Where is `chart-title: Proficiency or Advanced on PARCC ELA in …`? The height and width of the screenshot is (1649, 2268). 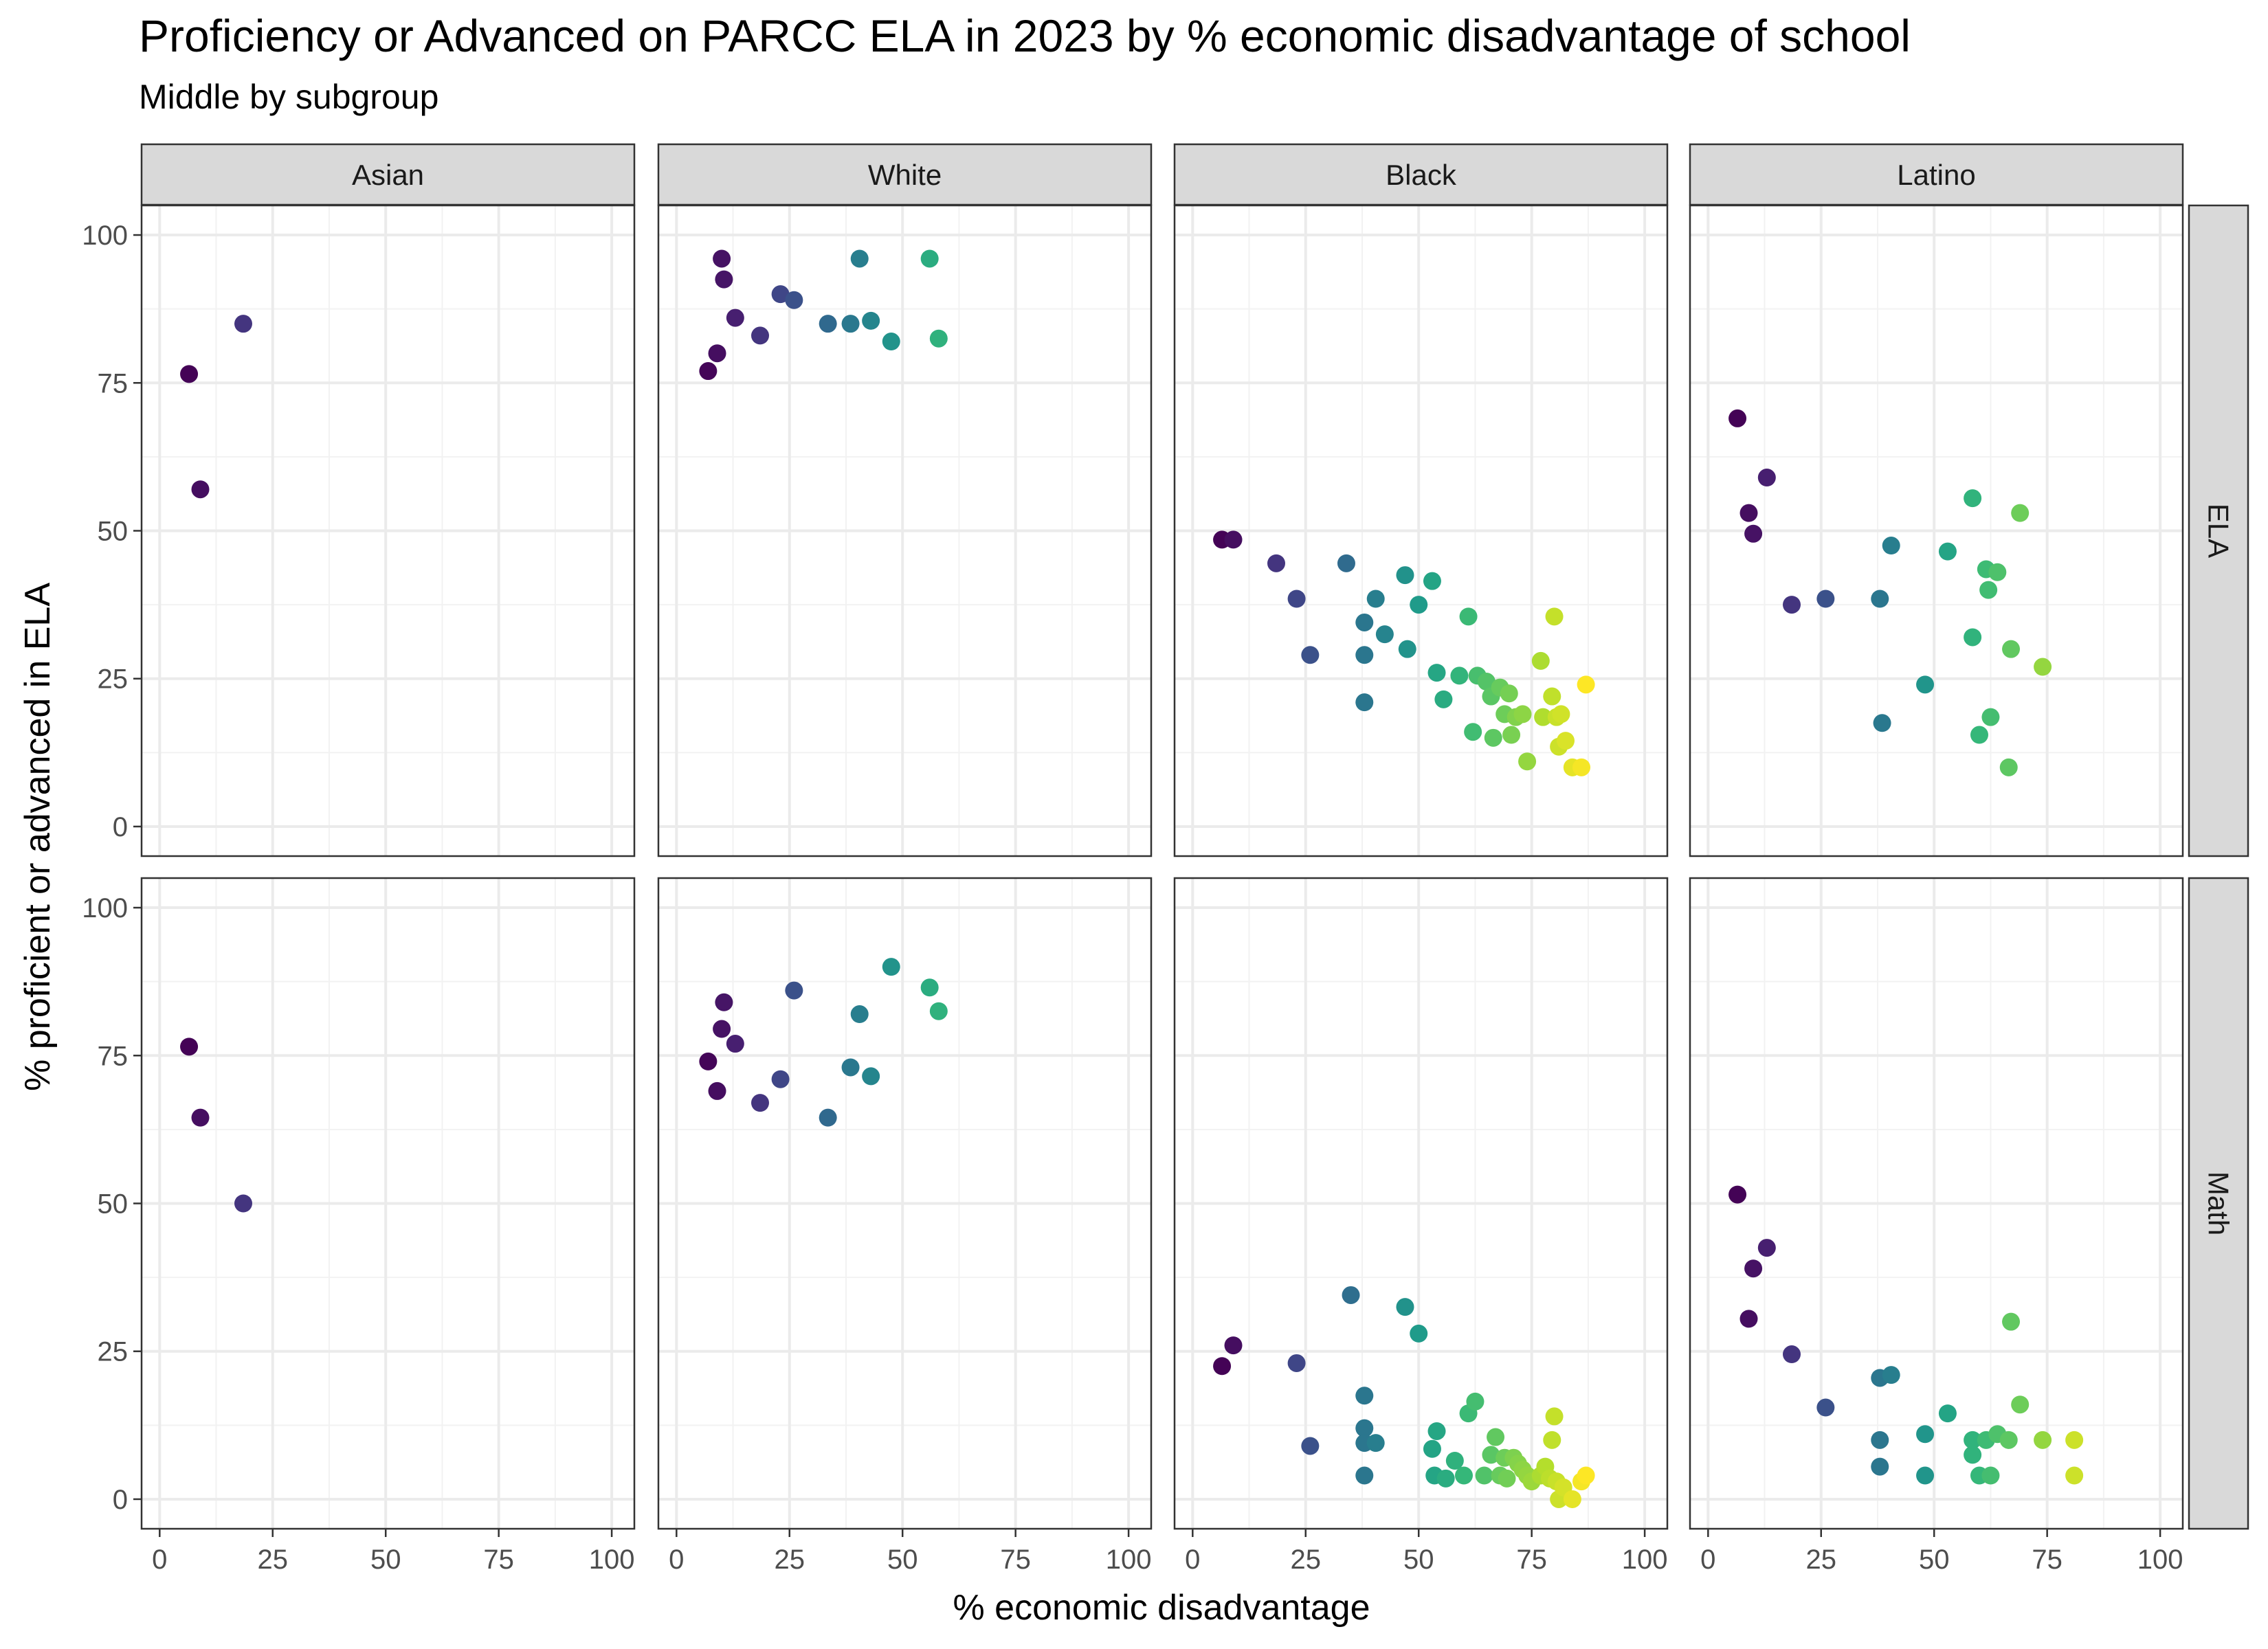
chart-title: Proficiency or Advanced on PARCC ELA in … is located at coordinates (1025, 35).